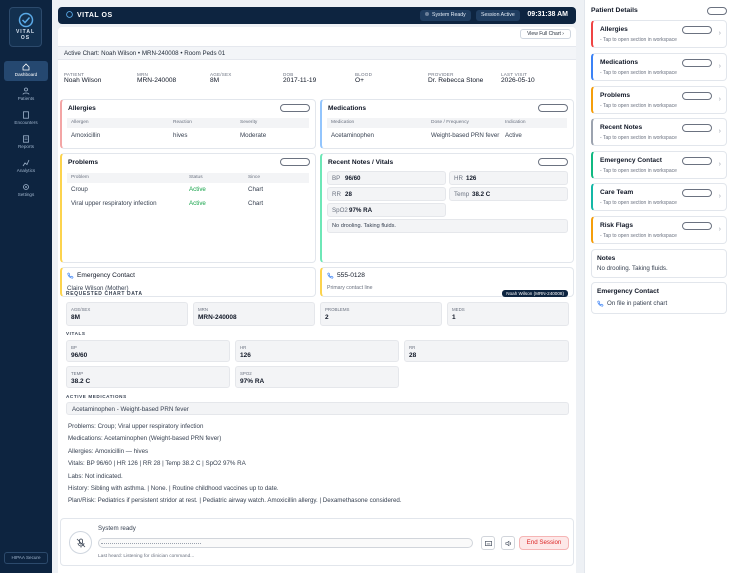 Image resolution: width=733 pixels, height=573 pixels. Describe the element at coordinates (80, 542) in the screenshot. I see `mic-button` at that location.